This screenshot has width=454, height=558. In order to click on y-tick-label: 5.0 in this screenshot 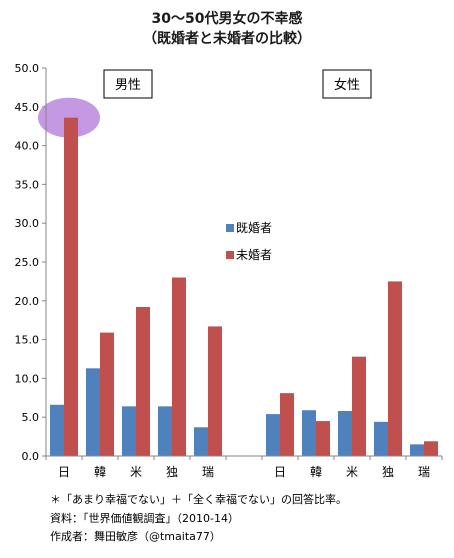, I will do `click(31, 417)`.